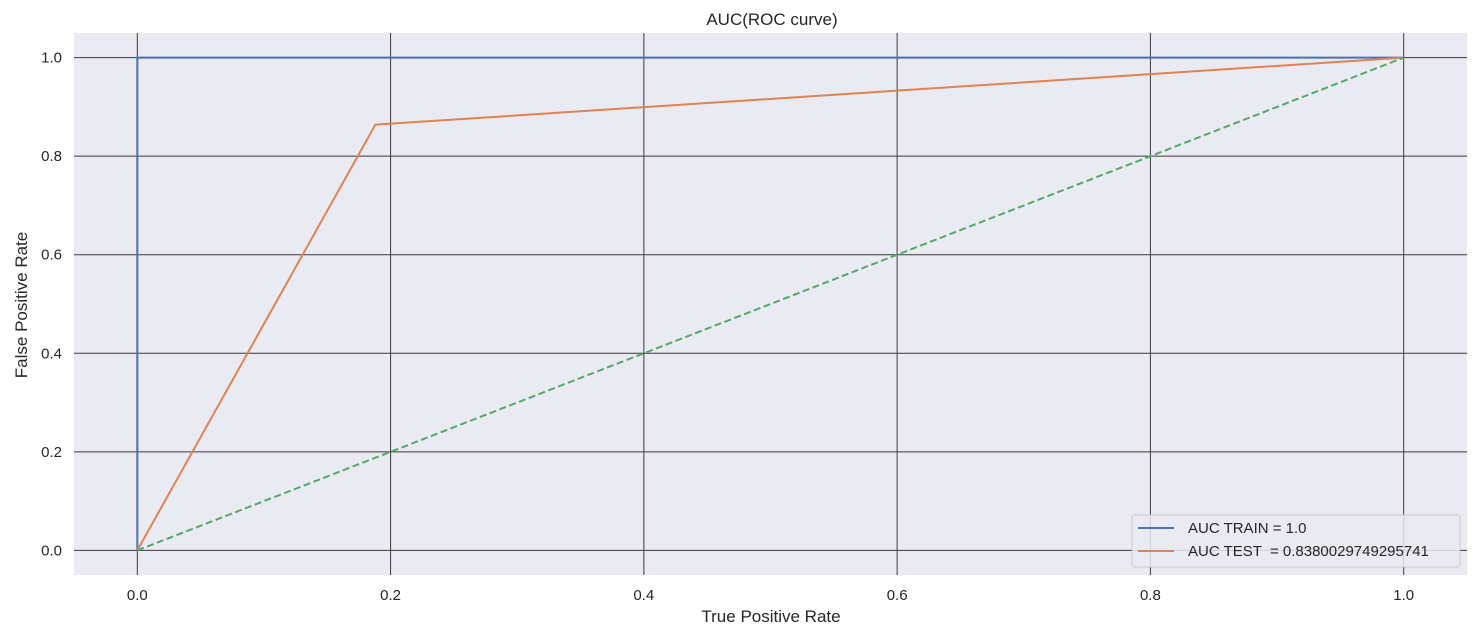 Image resolution: width=1477 pixels, height=635 pixels. Describe the element at coordinates (1247, 528) in the screenshot. I see `legend-label-train: AUC TRAIN = 1.0` at that location.